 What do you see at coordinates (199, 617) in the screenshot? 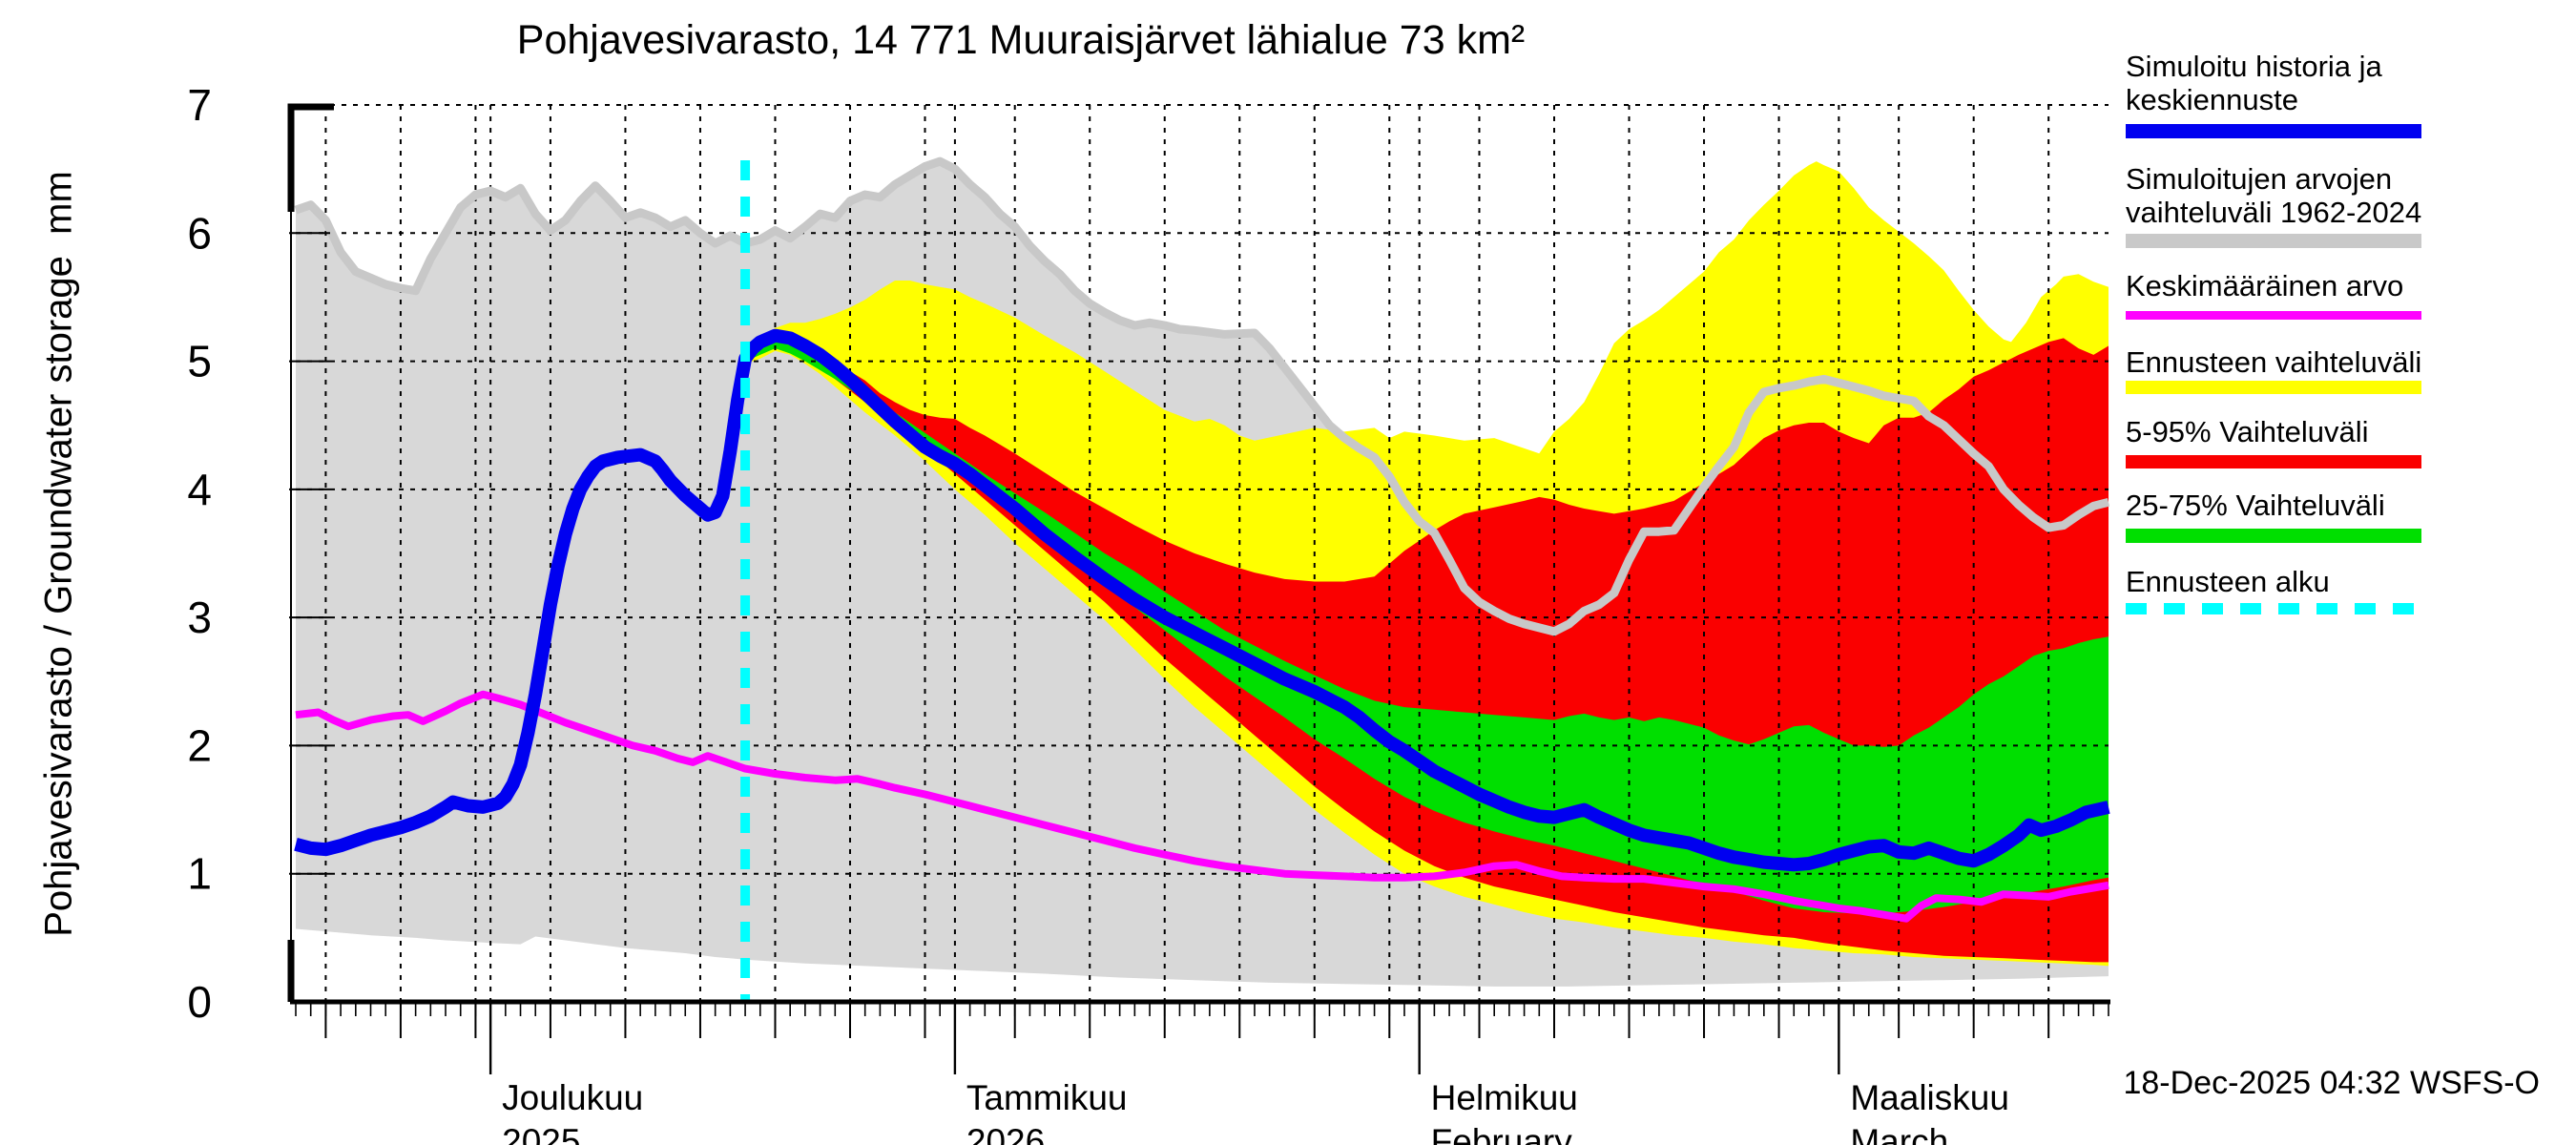
I see `y-tick-label: 3` at bounding box center [199, 617].